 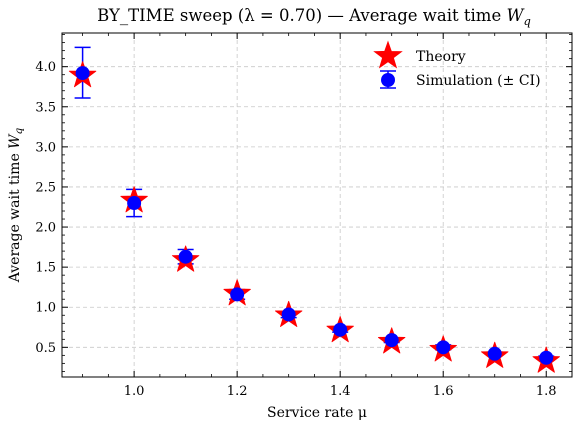 What do you see at coordinates (45, 268) in the screenshot?
I see `y-tick-label: 1.5` at bounding box center [45, 268].